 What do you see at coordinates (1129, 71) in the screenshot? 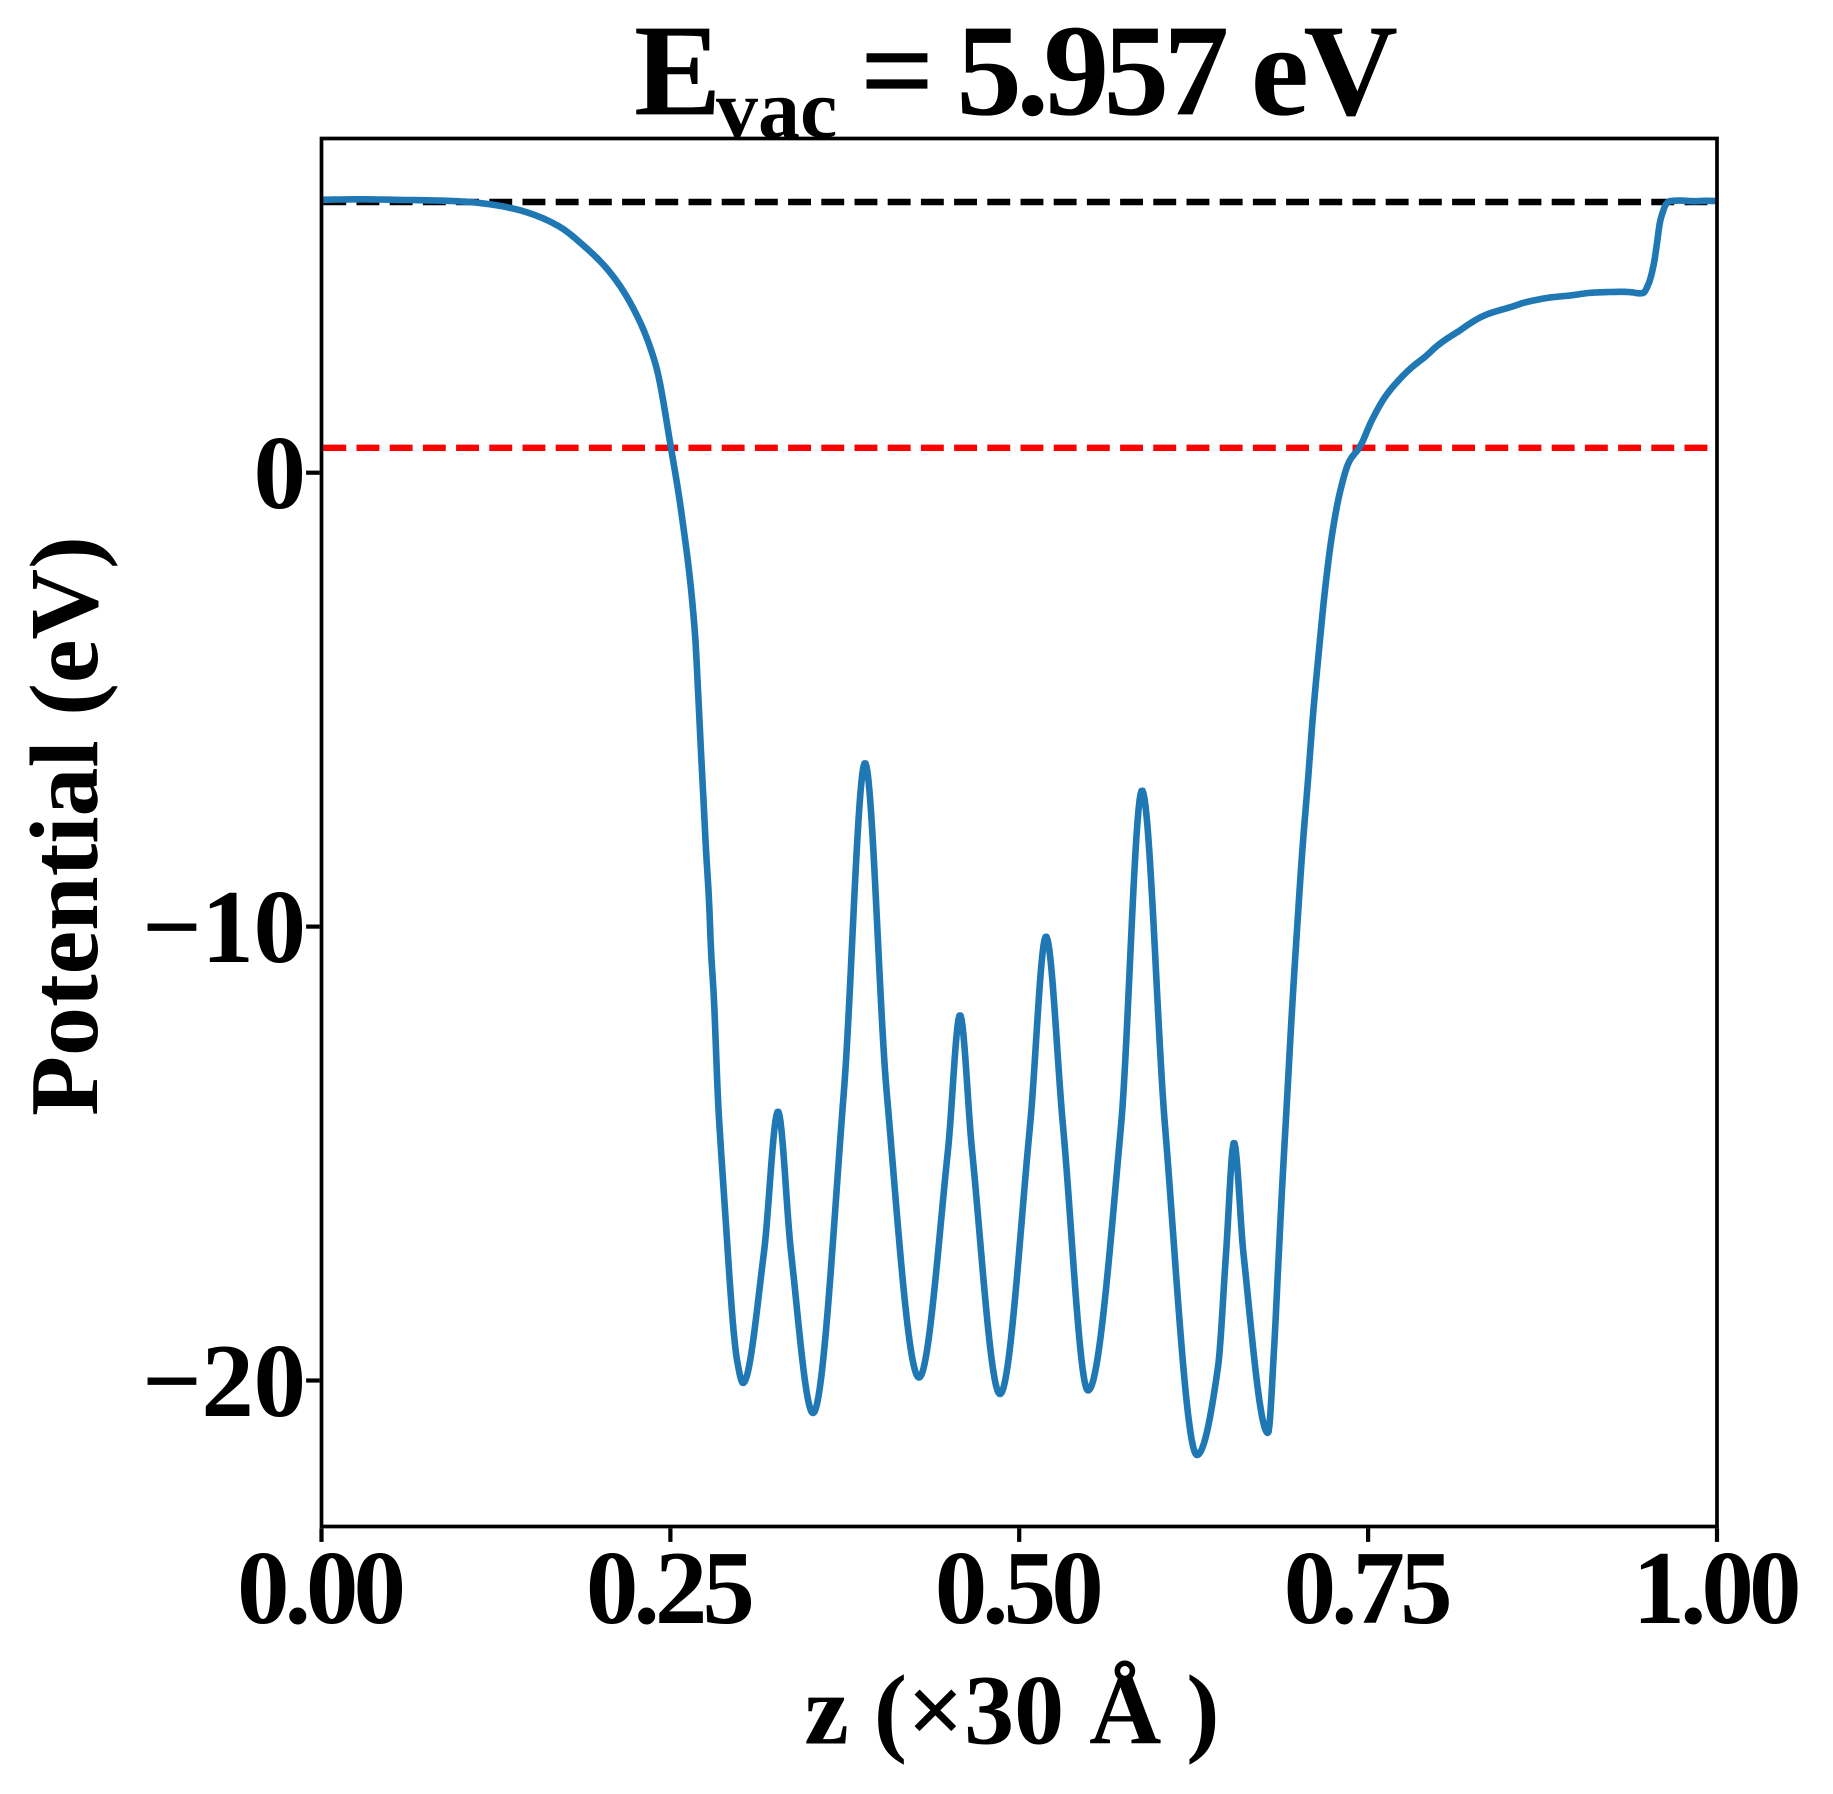
I see `svg-text: = 5.957 eV` at bounding box center [1129, 71].